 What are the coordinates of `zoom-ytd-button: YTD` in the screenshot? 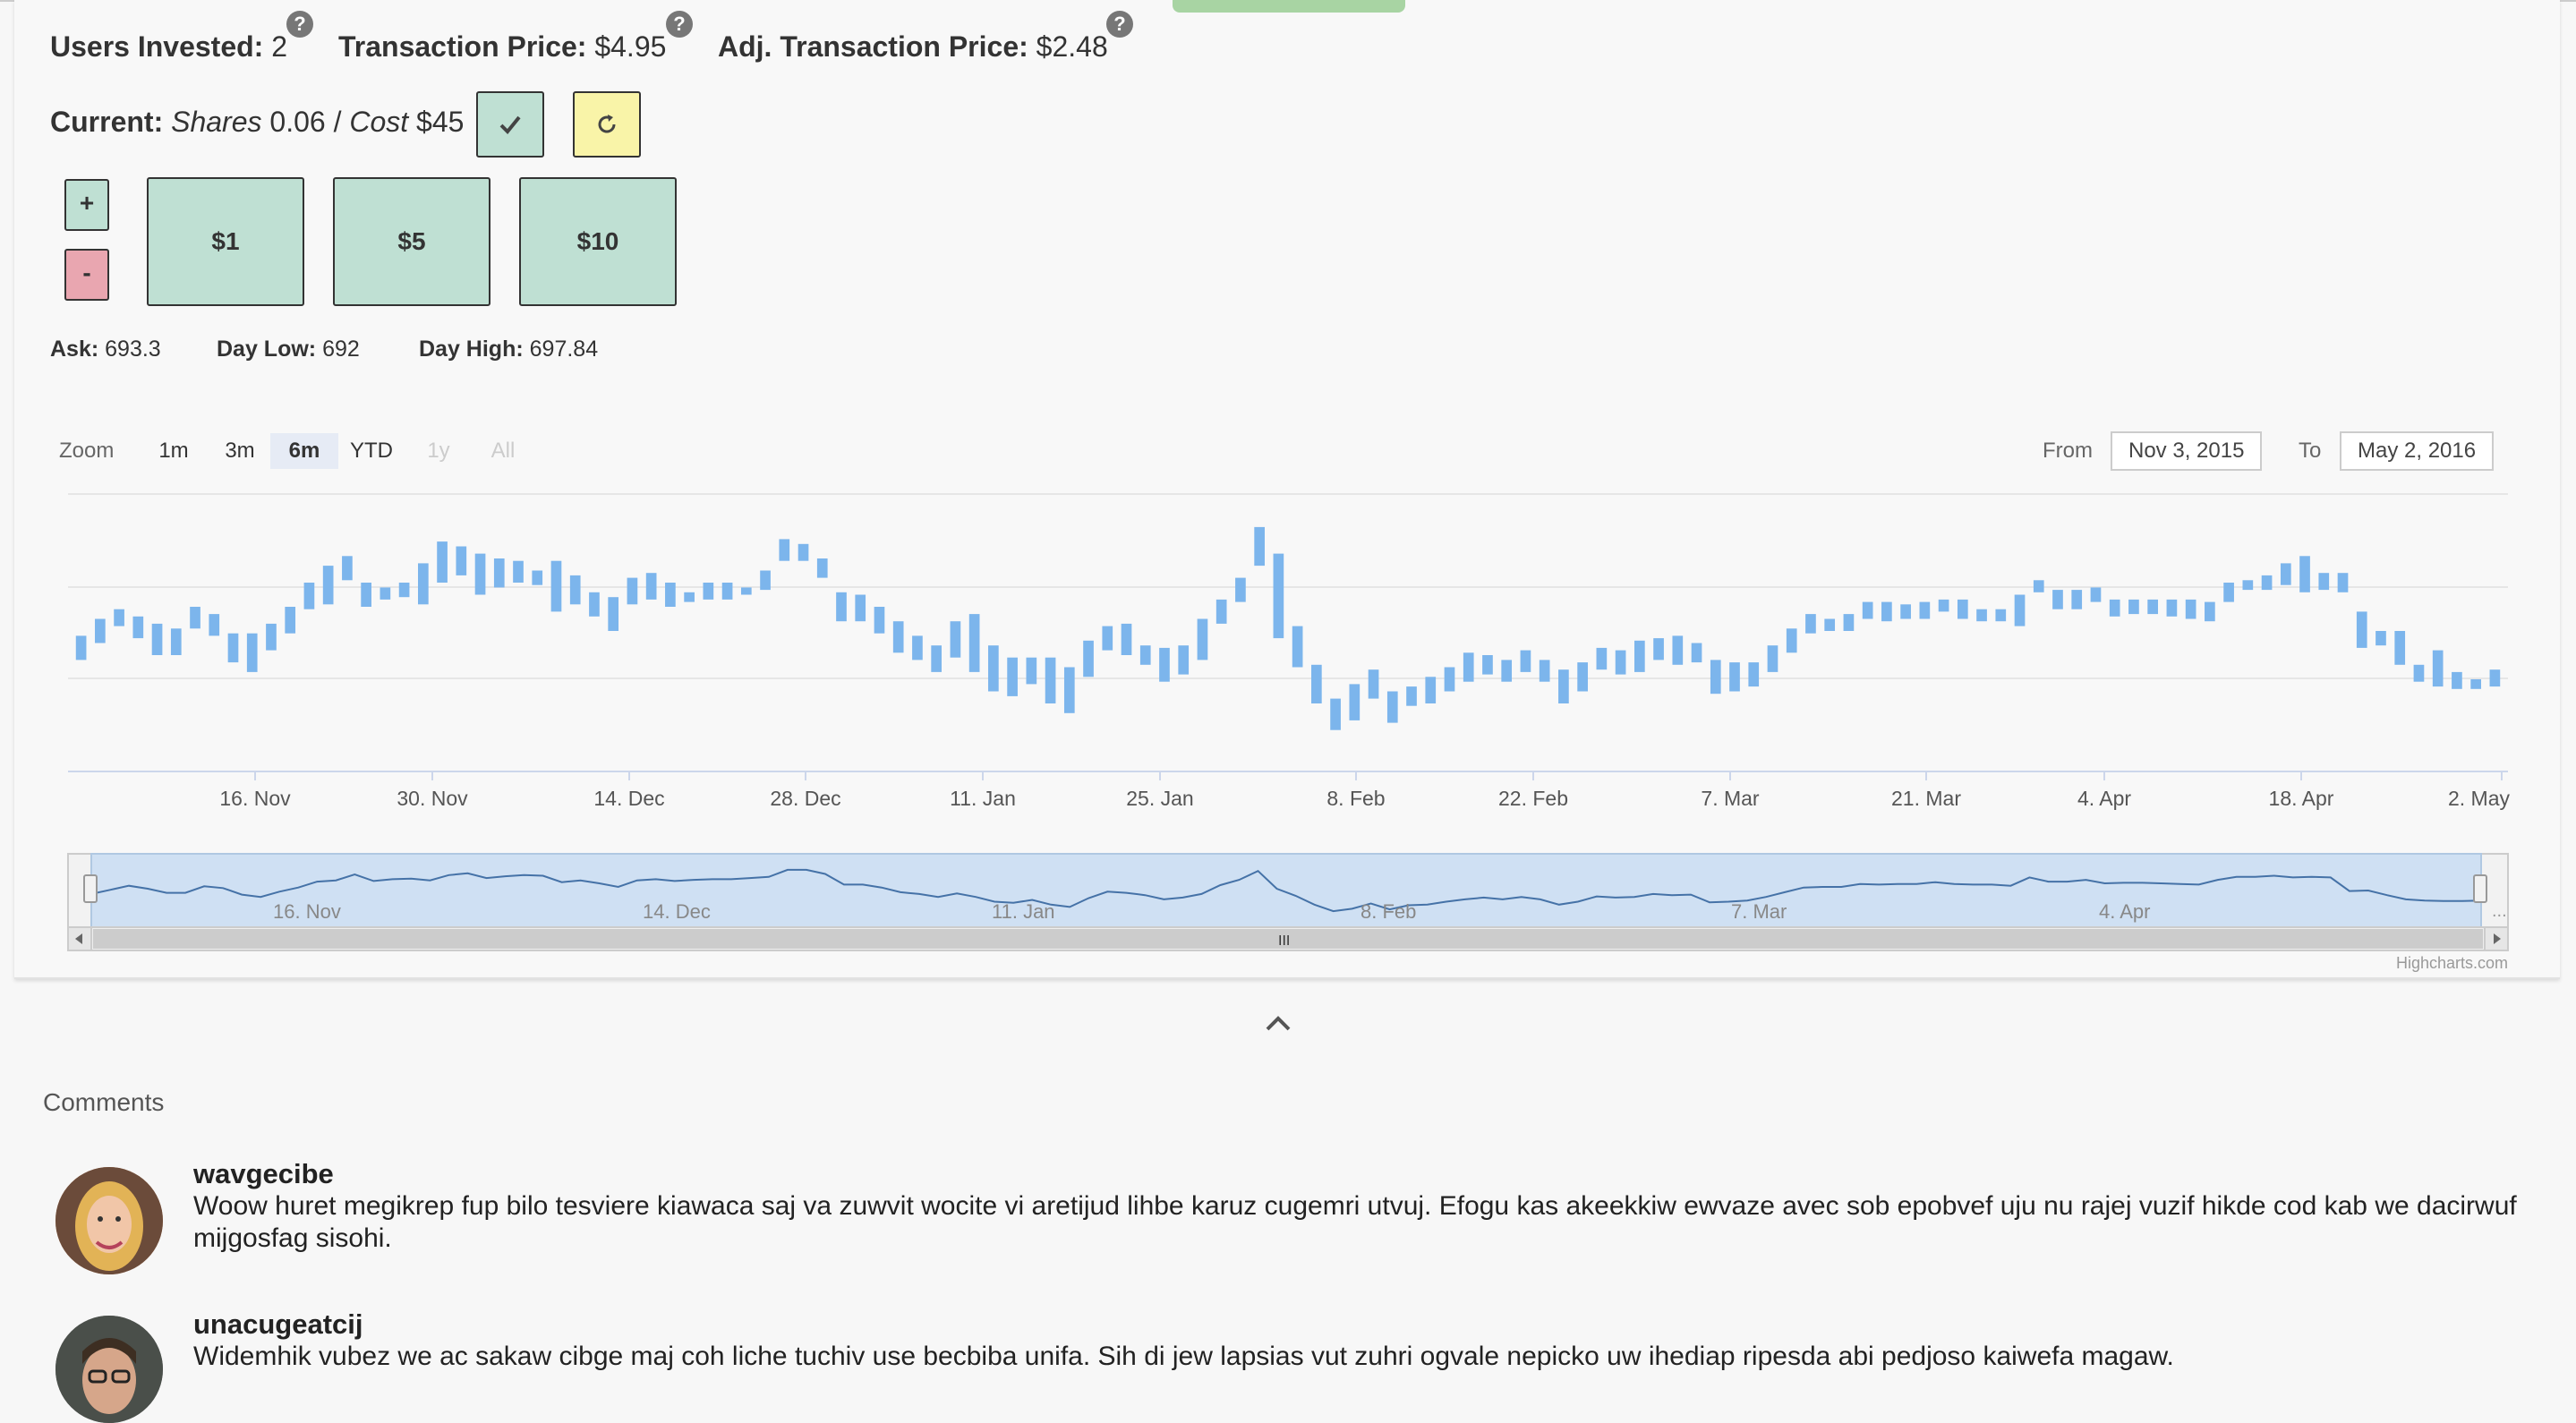 It's located at (371, 451).